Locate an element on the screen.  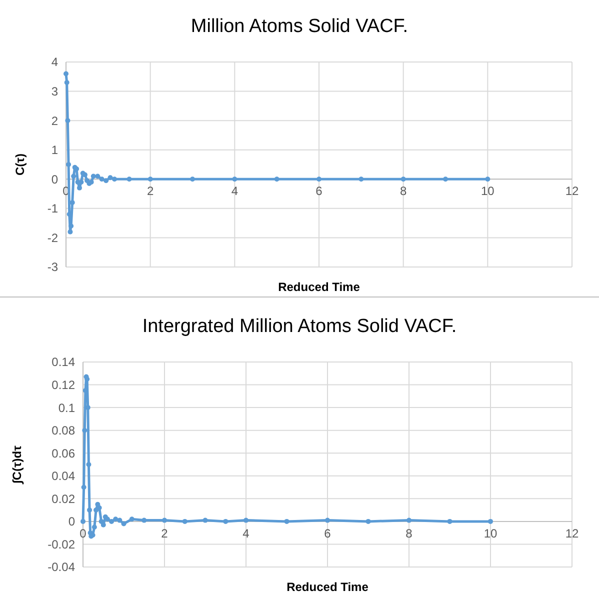
y-tick-label: 0.02 is located at coordinates (64, 499).